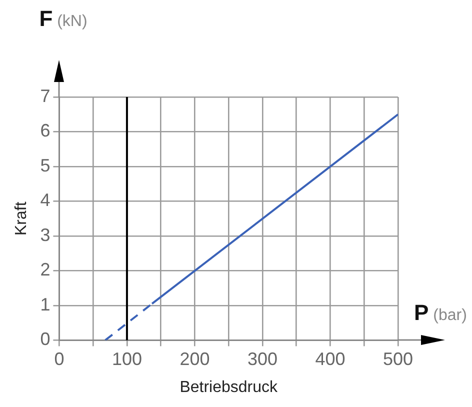 The width and height of the screenshot is (472, 407). I want to click on x-tick-label: 0, so click(59, 358).